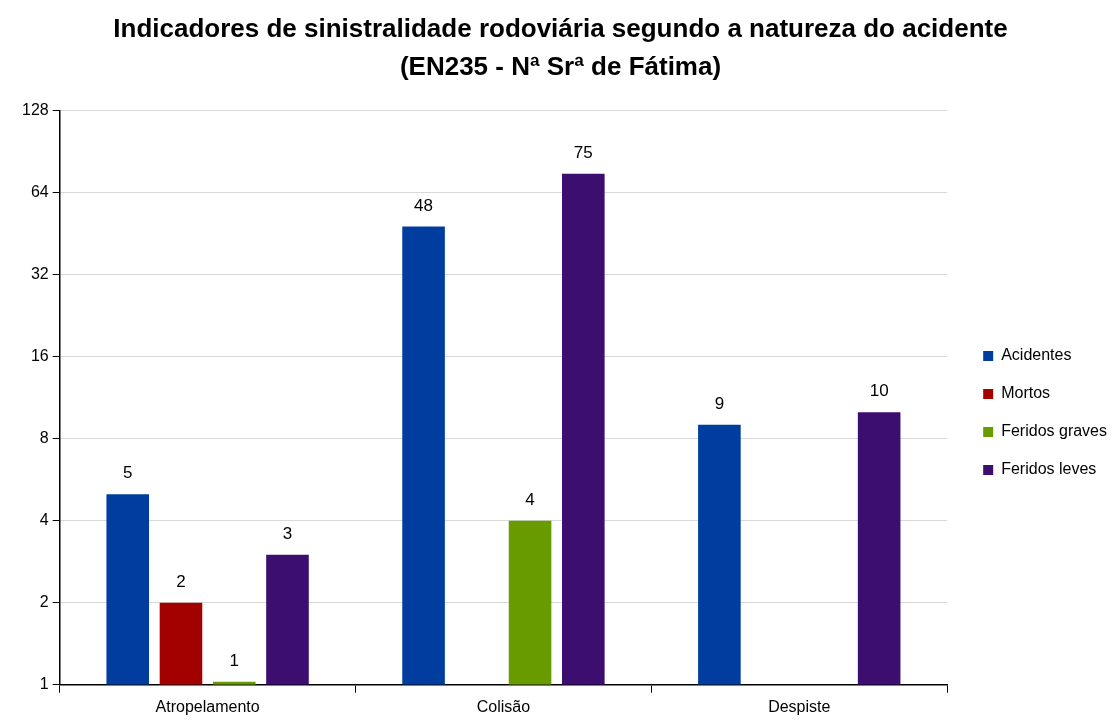 This screenshot has width=1112, height=722. What do you see at coordinates (44, 438) in the screenshot?
I see `y-tick-label: 8` at bounding box center [44, 438].